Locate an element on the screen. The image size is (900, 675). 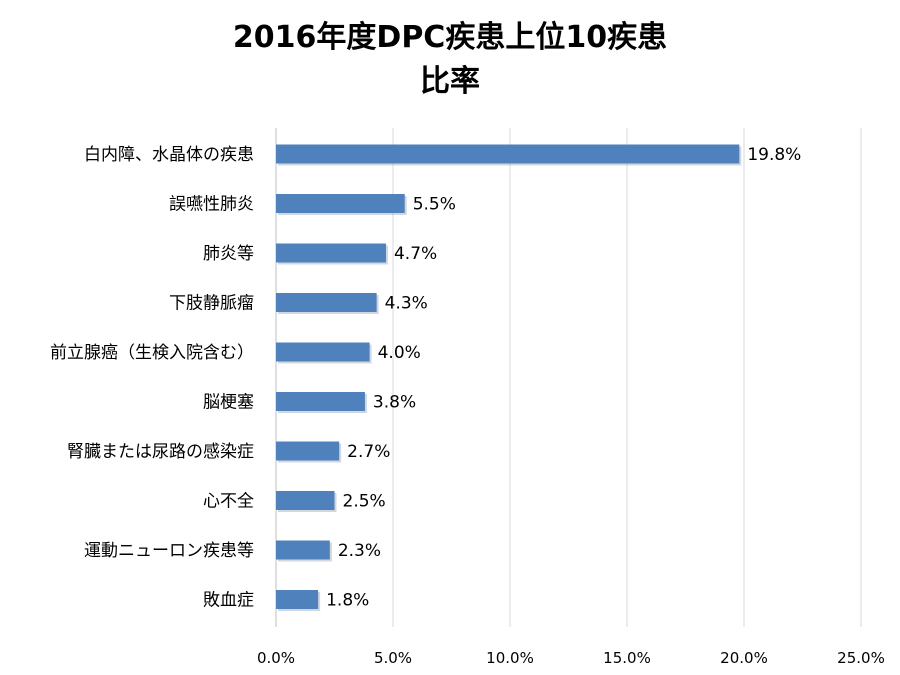
category-label: 肺炎等 is located at coordinates (228, 254).